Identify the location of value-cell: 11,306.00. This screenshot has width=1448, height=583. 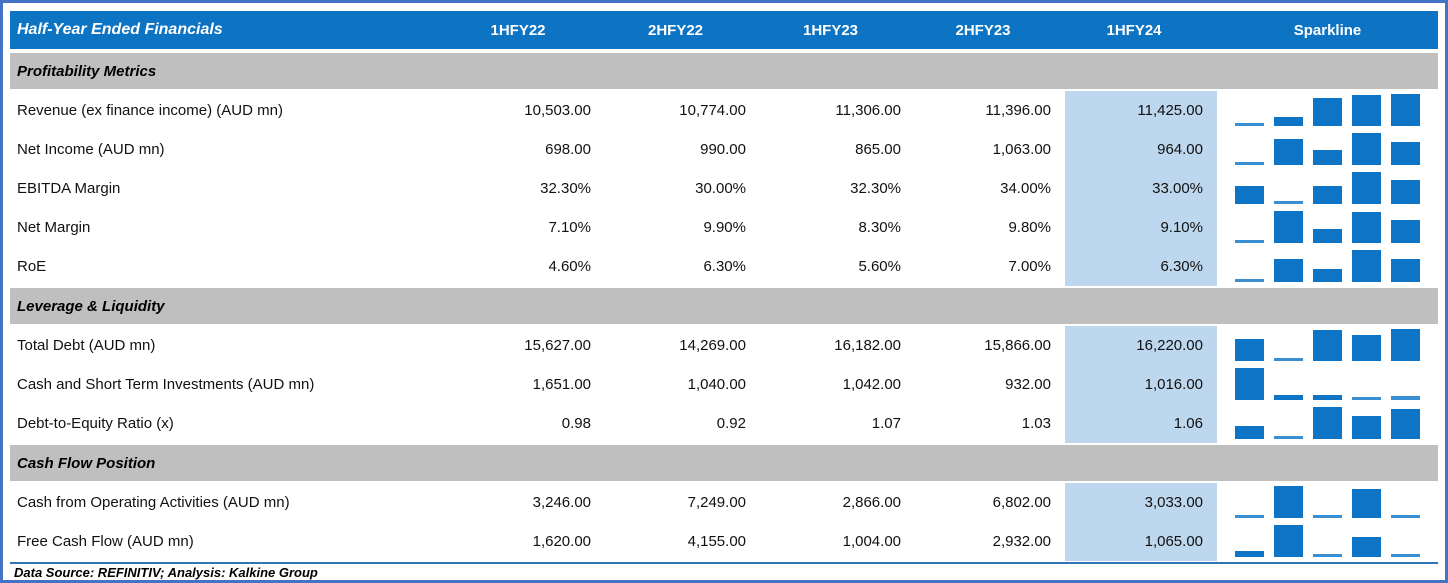
(868, 110).